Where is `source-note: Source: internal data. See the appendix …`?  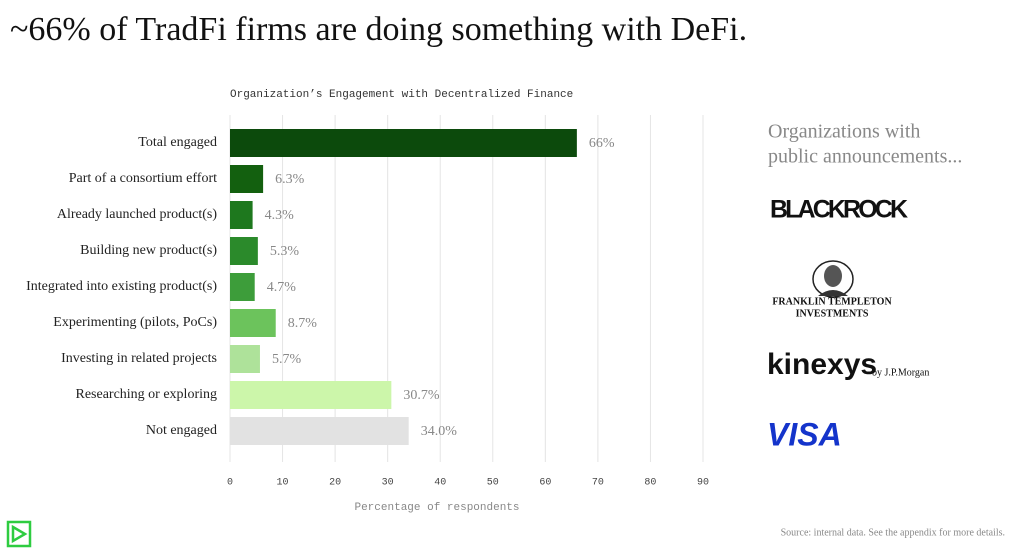 source-note: Source: internal data. See the appendix … is located at coordinates (893, 532).